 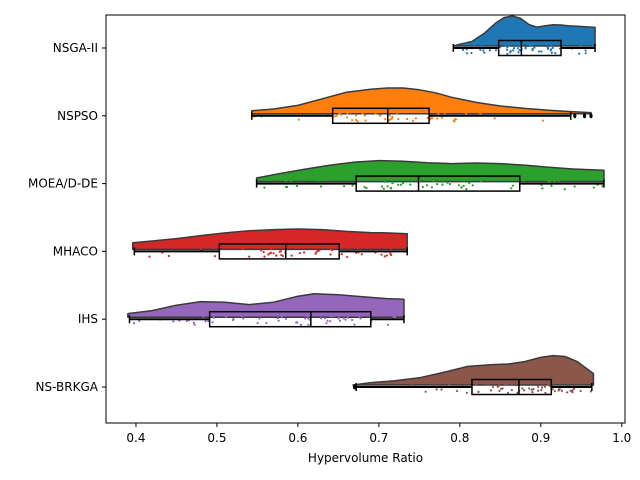 What do you see at coordinates (621, 438) in the screenshot?
I see `x-tick-label: 1.0` at bounding box center [621, 438].